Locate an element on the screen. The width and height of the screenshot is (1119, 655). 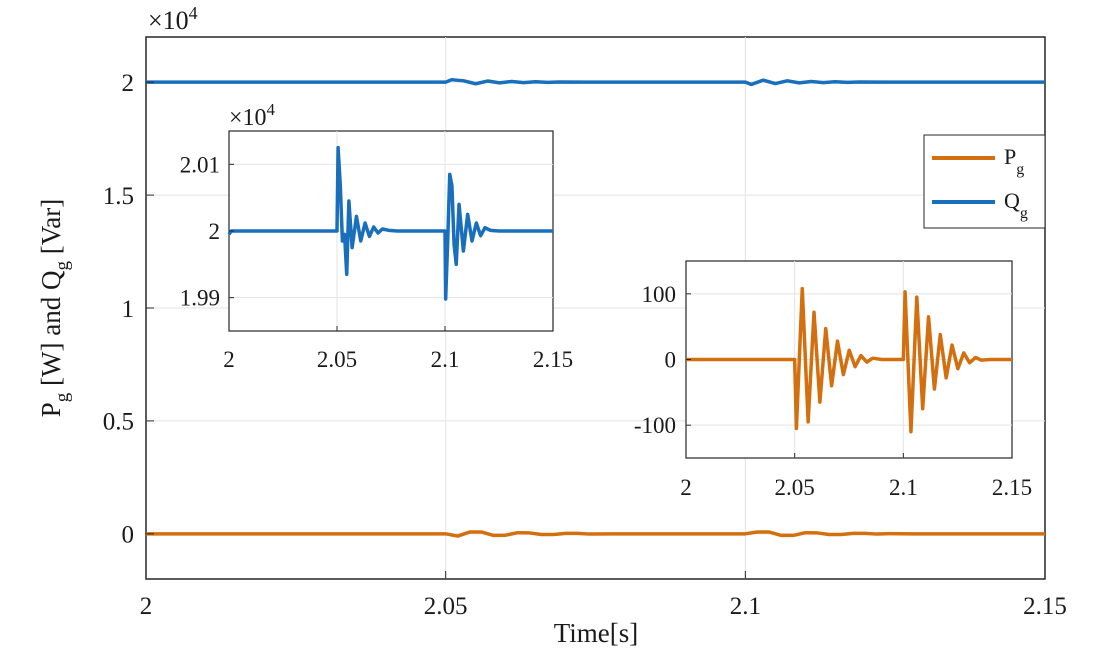
main-x-tick-label: 2.15 is located at coordinates (1045, 606).